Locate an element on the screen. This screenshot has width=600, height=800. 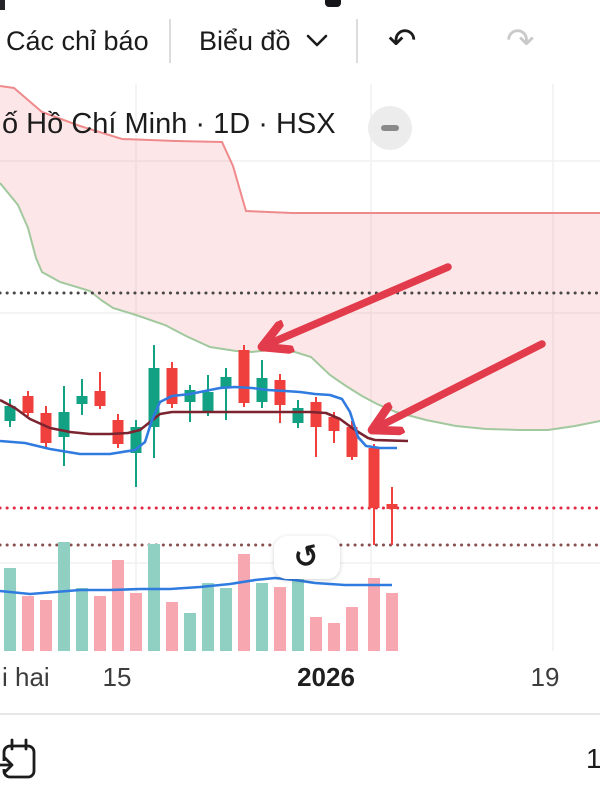
chevron-down-icon is located at coordinates (316, 40).